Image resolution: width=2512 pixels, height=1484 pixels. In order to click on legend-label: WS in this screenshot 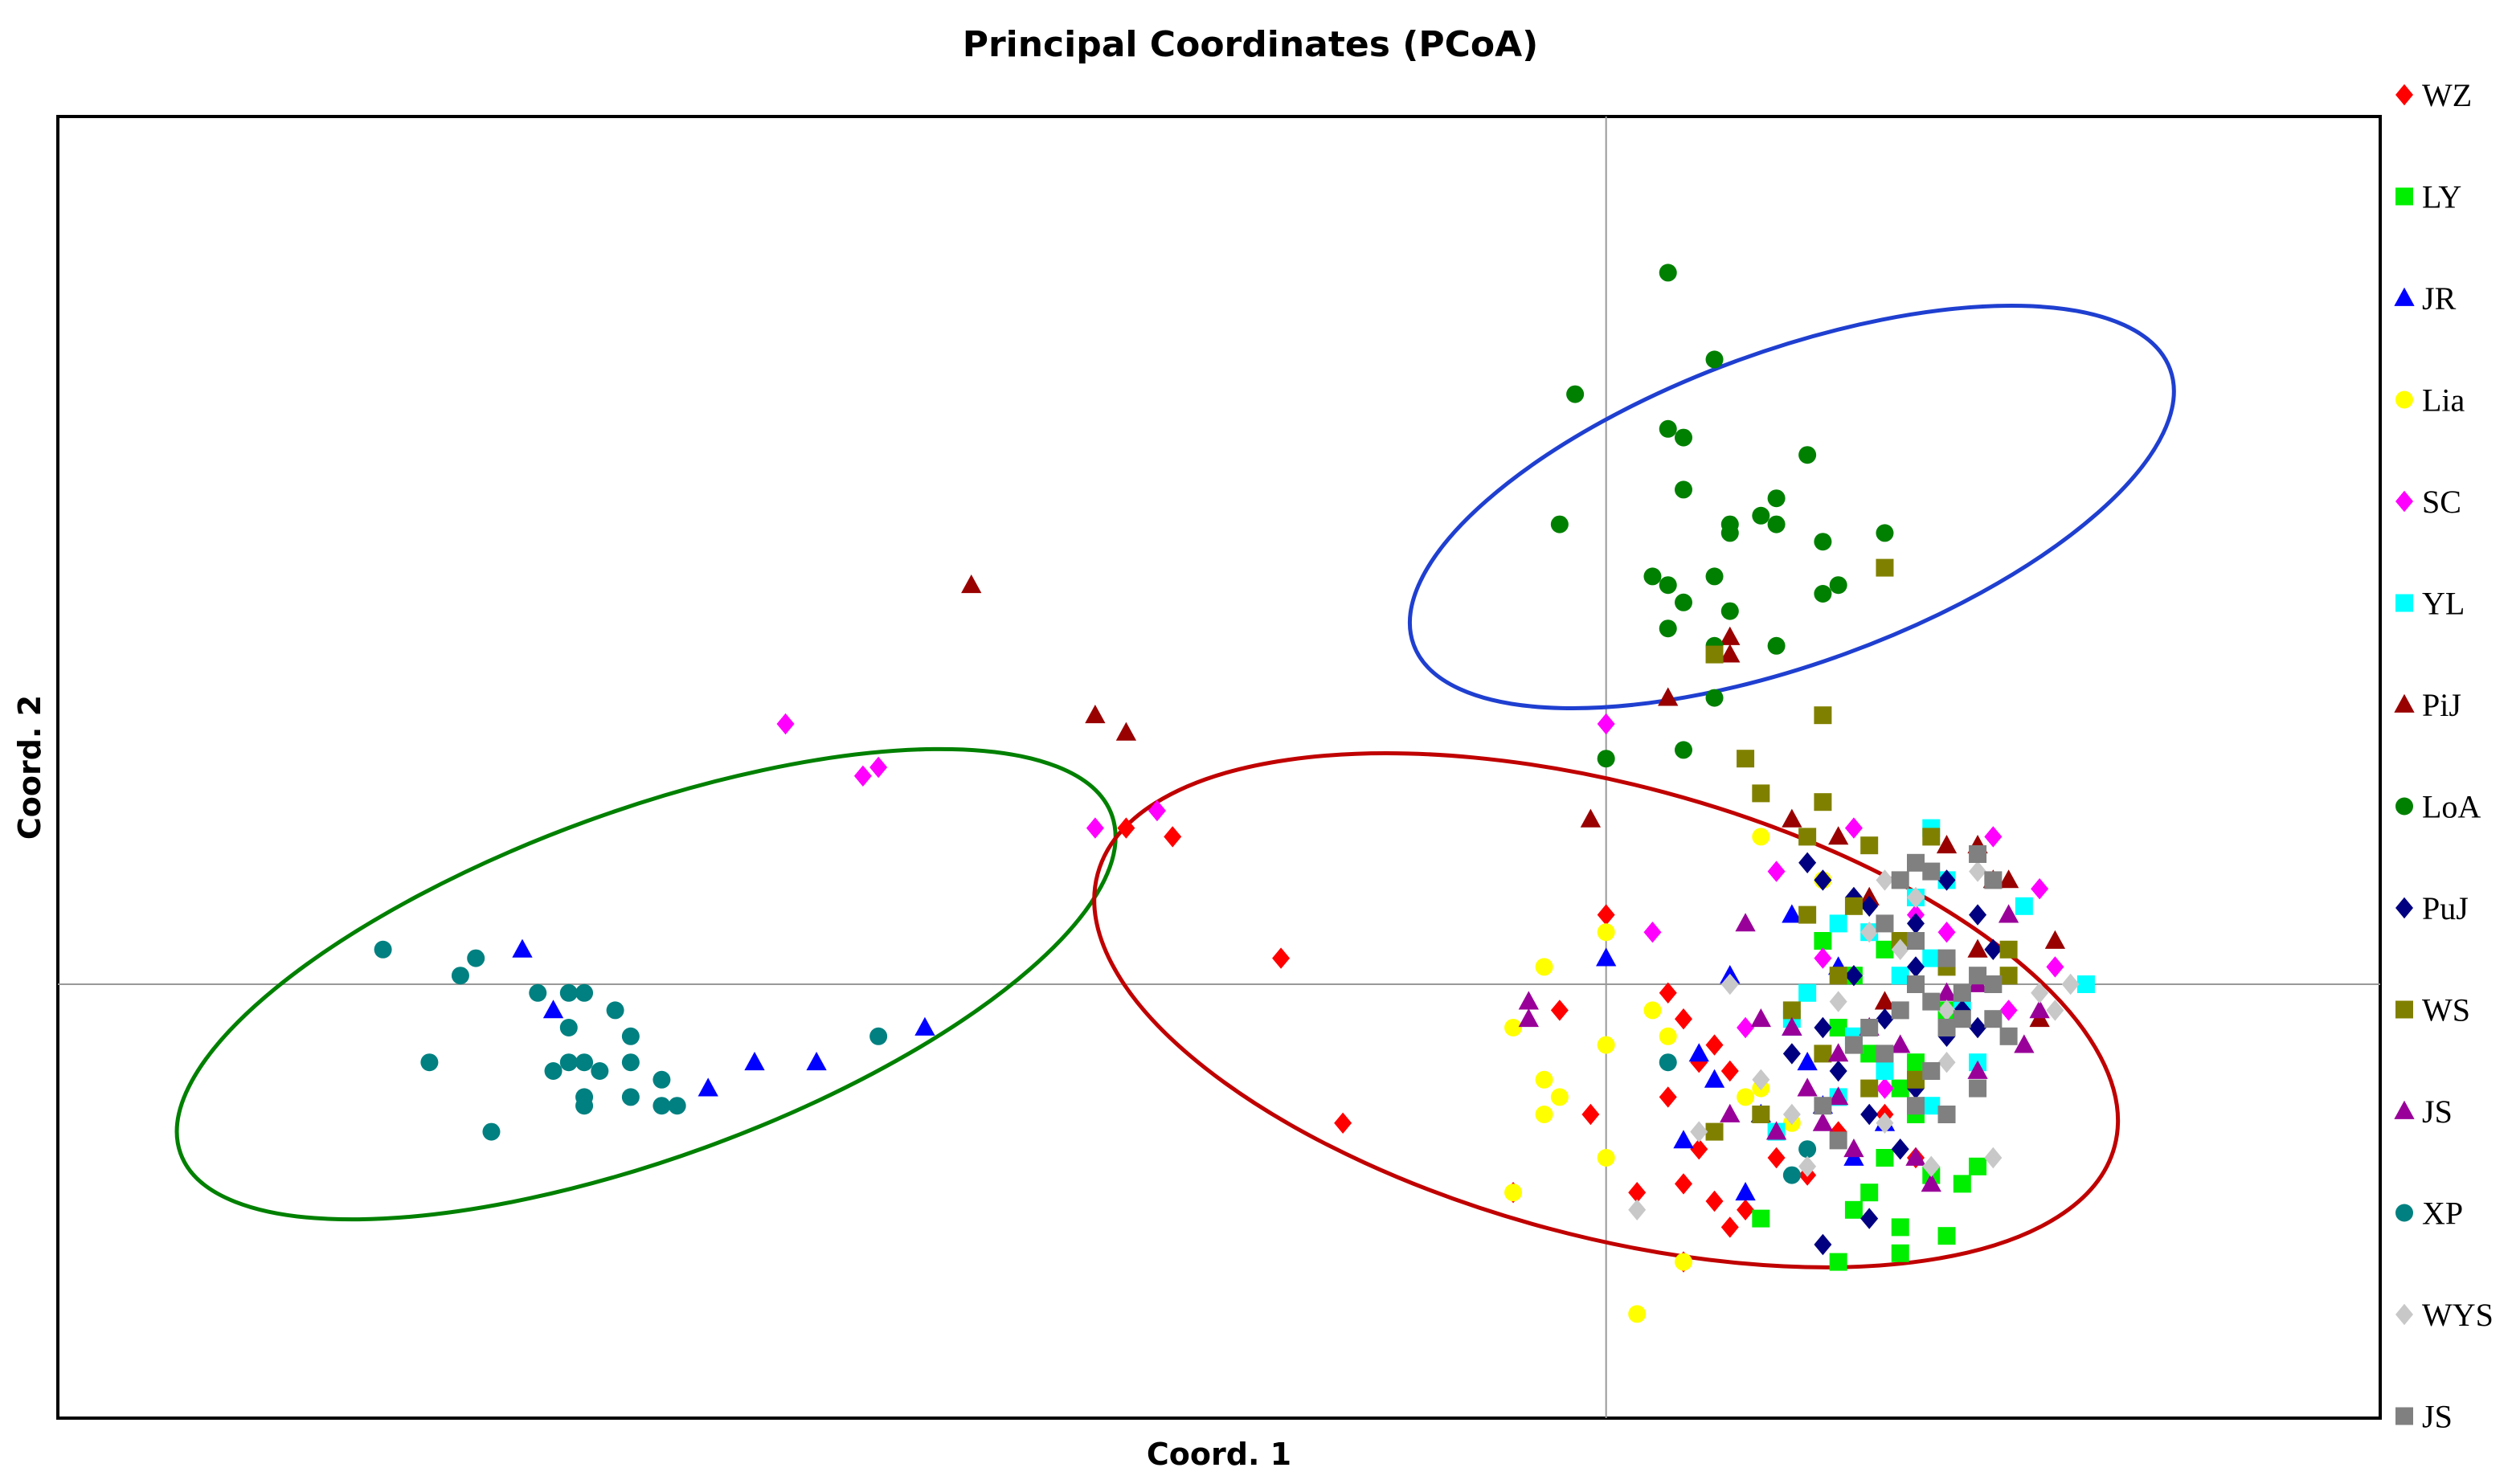, I will do `click(2446, 1010)`.